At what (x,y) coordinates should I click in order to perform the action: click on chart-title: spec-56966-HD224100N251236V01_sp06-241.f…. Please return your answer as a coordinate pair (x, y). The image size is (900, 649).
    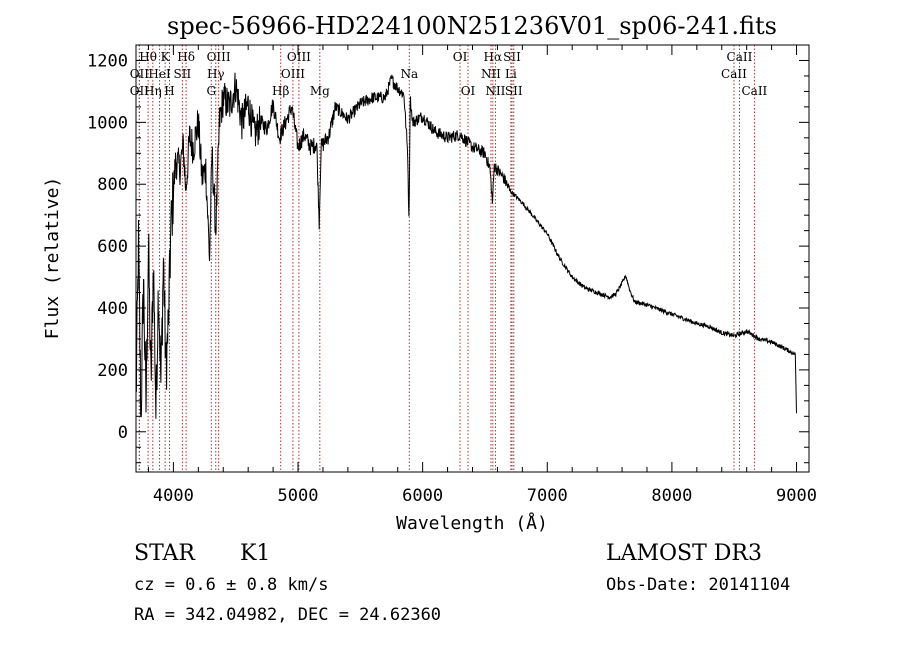
    Looking at the image, I should click on (472, 26).